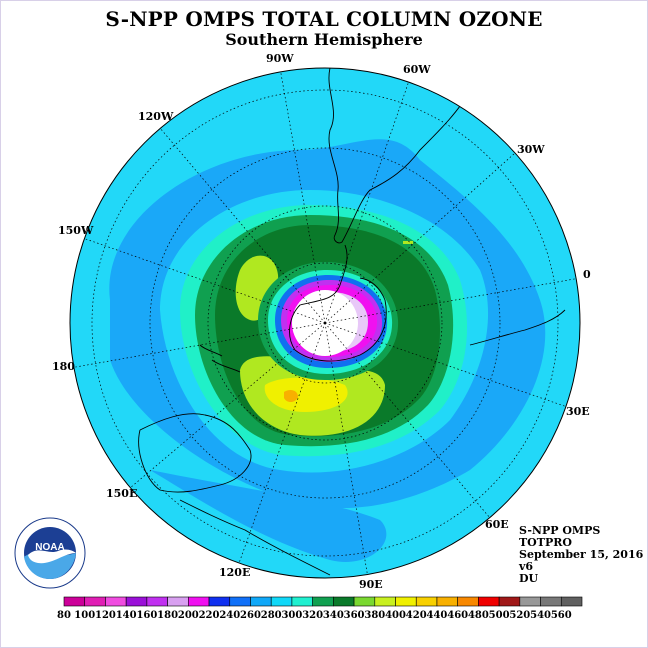 This screenshot has height=648, width=648. What do you see at coordinates (578, 411) in the screenshot?
I see `lon-label-30e: 30E` at bounding box center [578, 411].